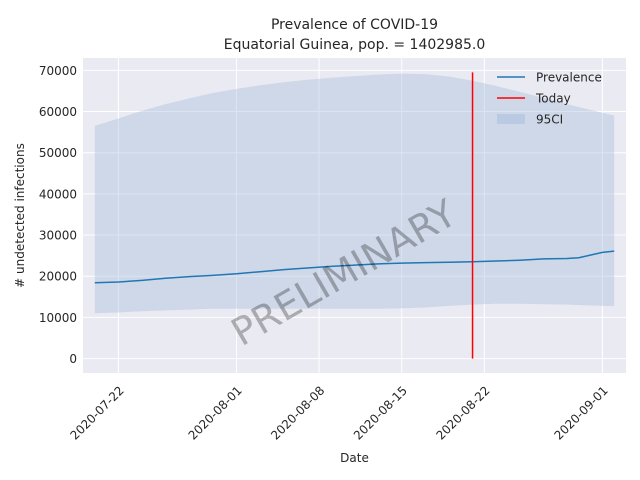 The height and width of the screenshot is (480, 640). I want to click on y-tick-label: 10000, so click(58, 318).